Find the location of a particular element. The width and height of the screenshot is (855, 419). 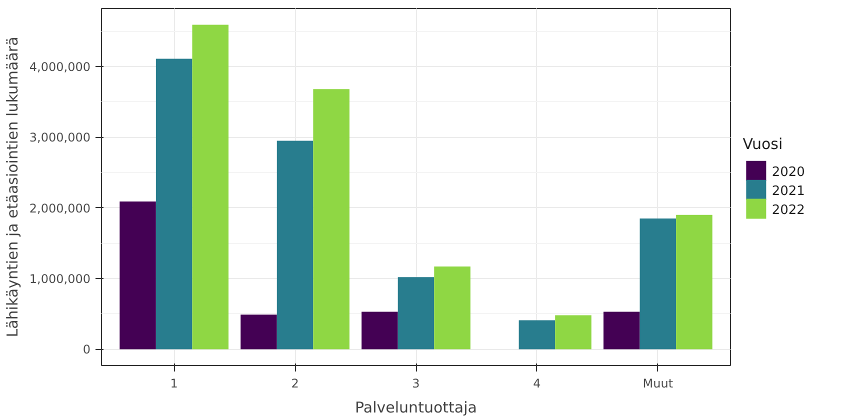

y-axis-title: Lähikäyntien ja etäasiointien lukumäärä is located at coordinates (12, 187).